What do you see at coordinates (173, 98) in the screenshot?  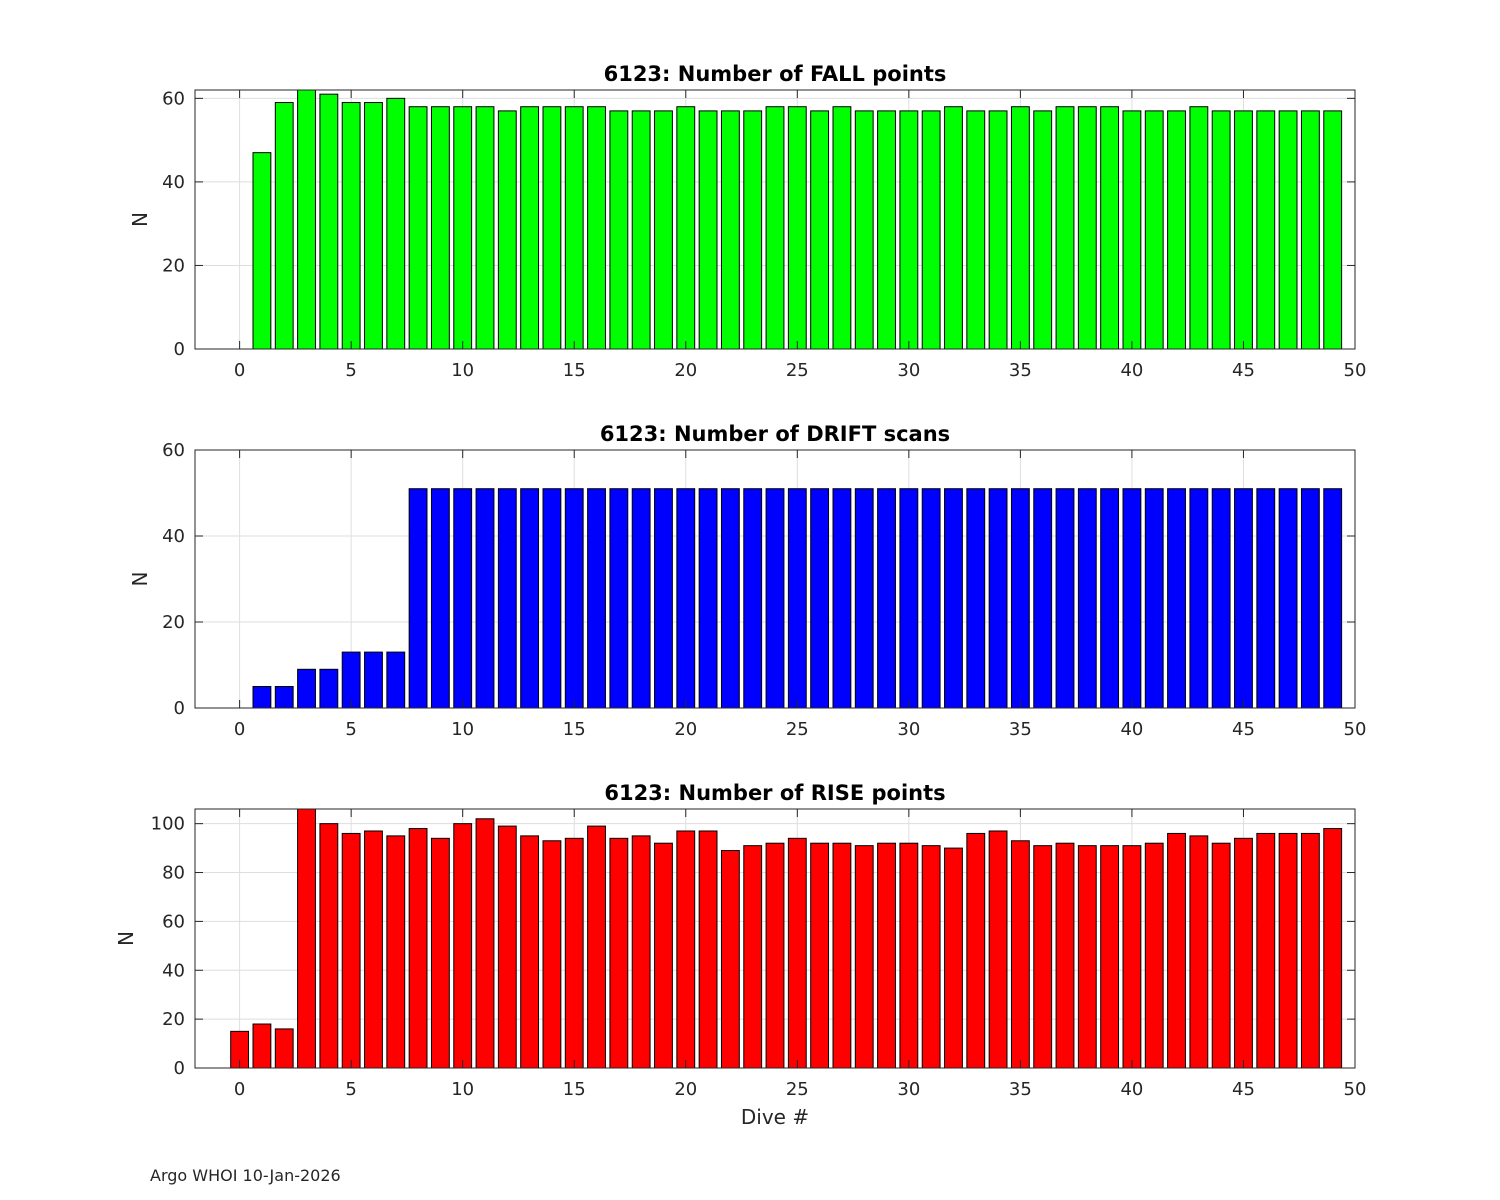 I see `y-tick-label: 60` at bounding box center [173, 98].